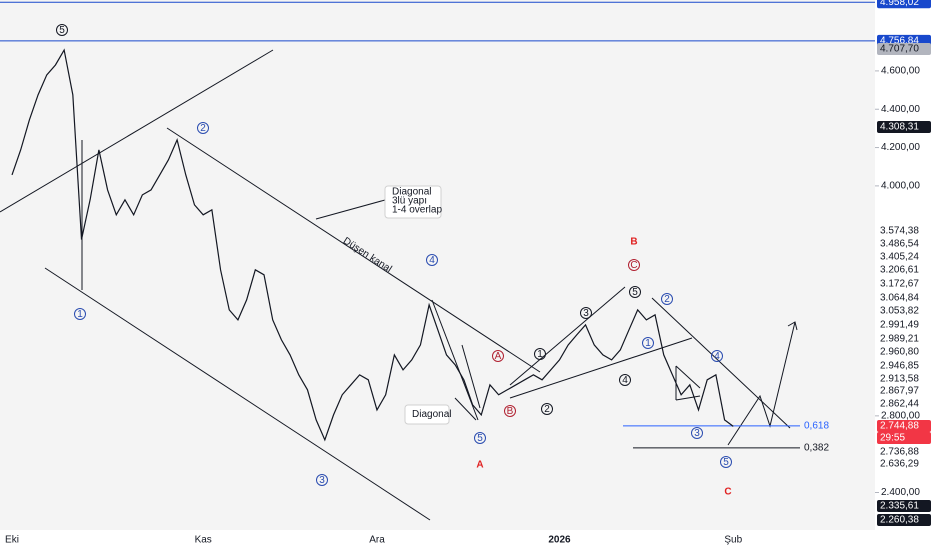 The height and width of the screenshot is (550, 932). I want to click on price-tag: 2.913,58, so click(899, 379).